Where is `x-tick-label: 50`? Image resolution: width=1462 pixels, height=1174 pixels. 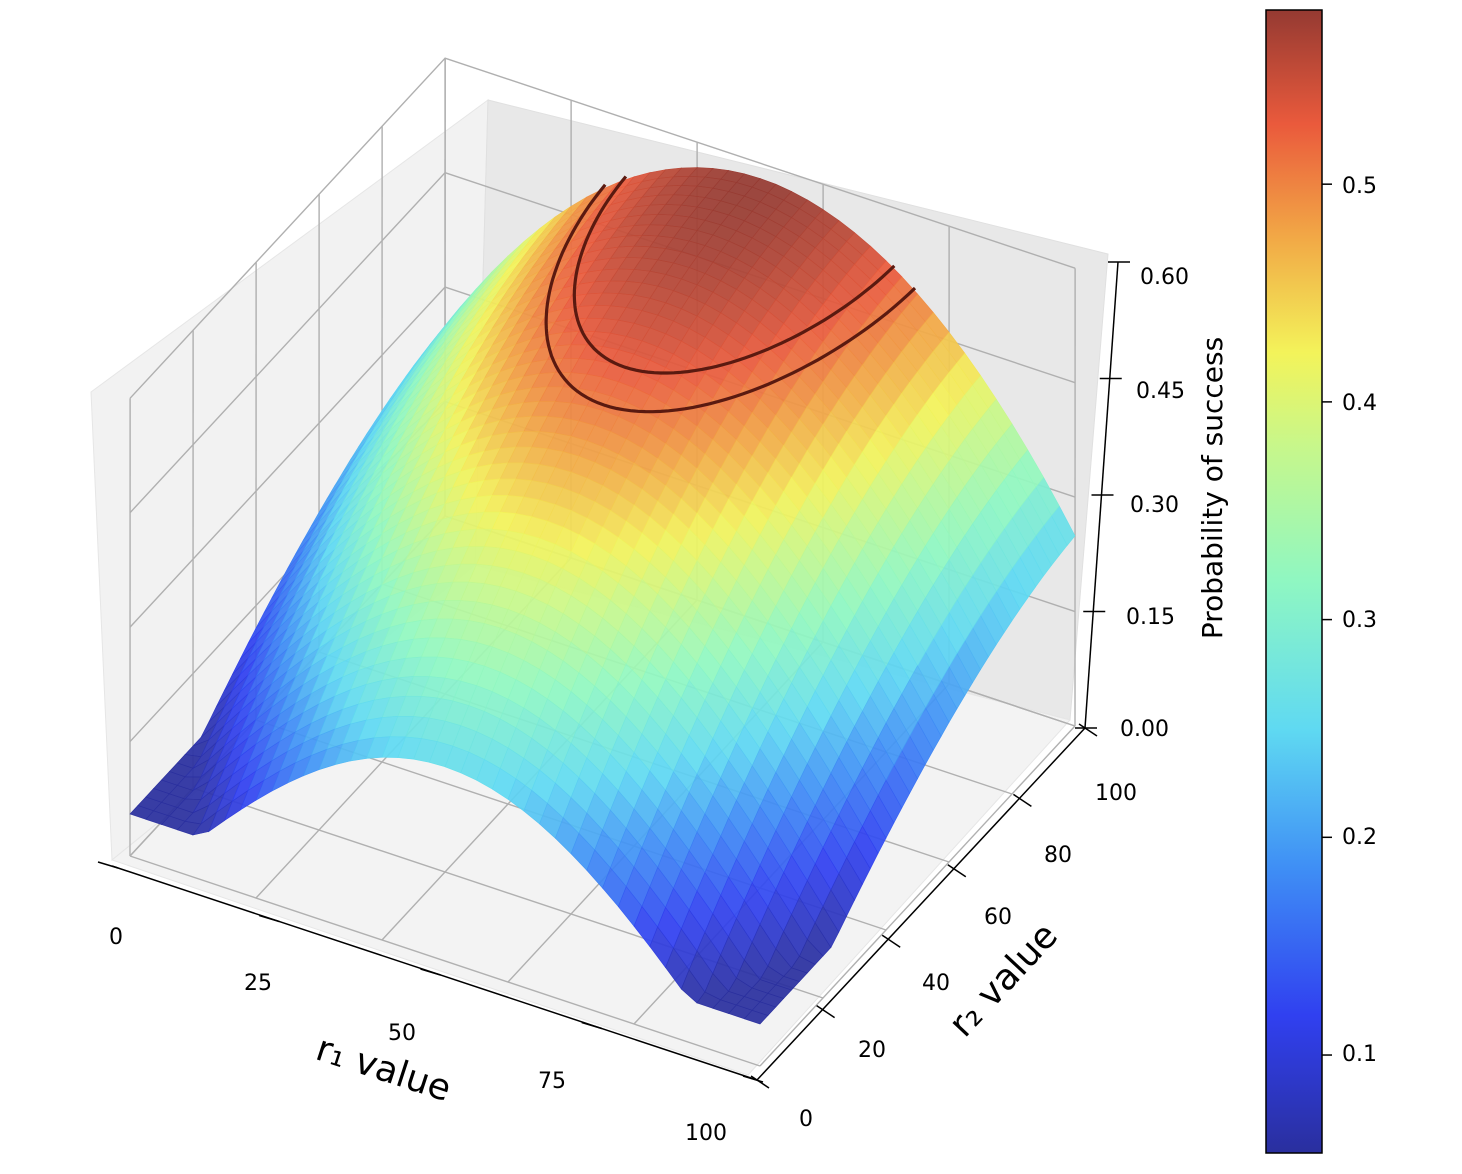
x-tick-label: 50 is located at coordinates (402, 1033).